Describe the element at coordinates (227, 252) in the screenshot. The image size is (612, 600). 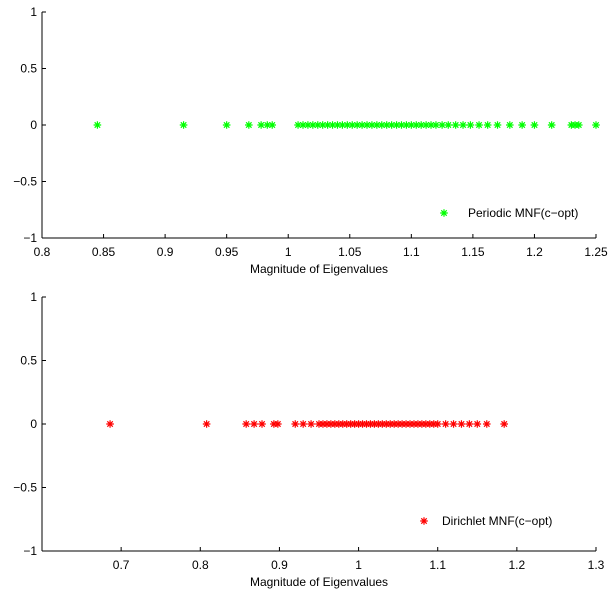
I see `x-tick-label: 0.95` at that location.